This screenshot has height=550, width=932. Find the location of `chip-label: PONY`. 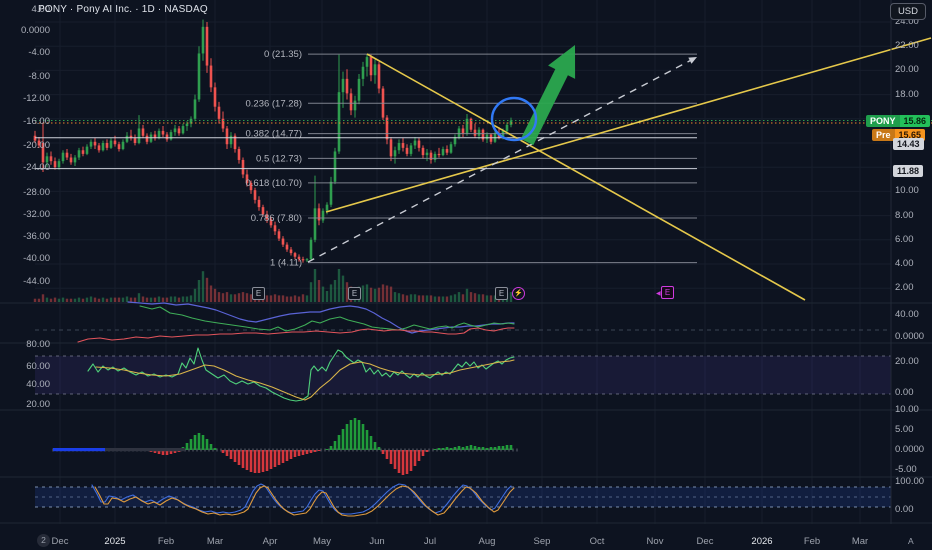

chip-label: PONY is located at coordinates (883, 121).